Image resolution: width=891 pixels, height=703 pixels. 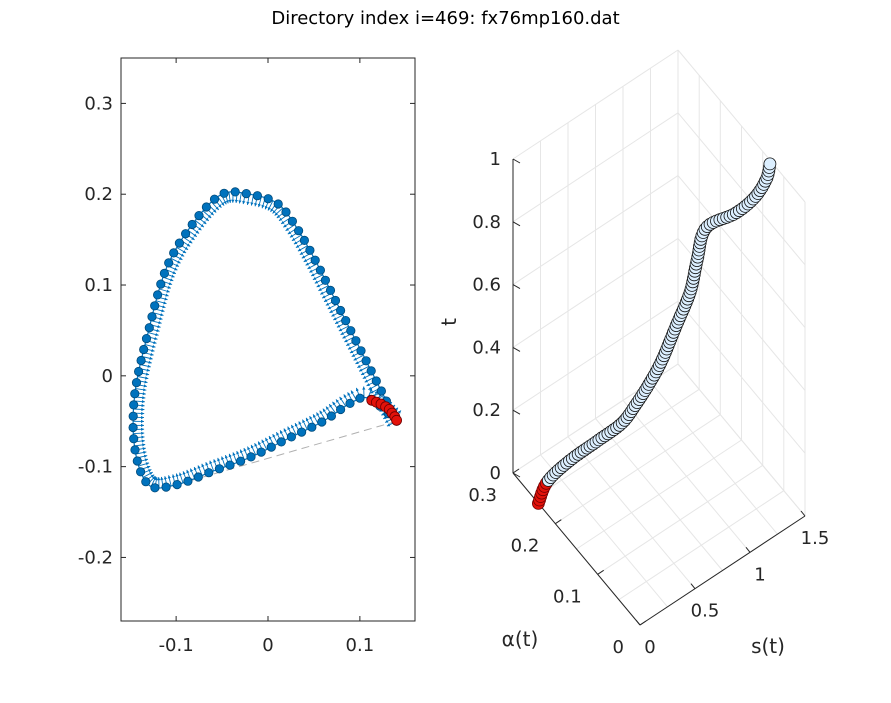 What do you see at coordinates (267, 645) in the screenshot?
I see `left-xtick-label: 0` at bounding box center [267, 645].